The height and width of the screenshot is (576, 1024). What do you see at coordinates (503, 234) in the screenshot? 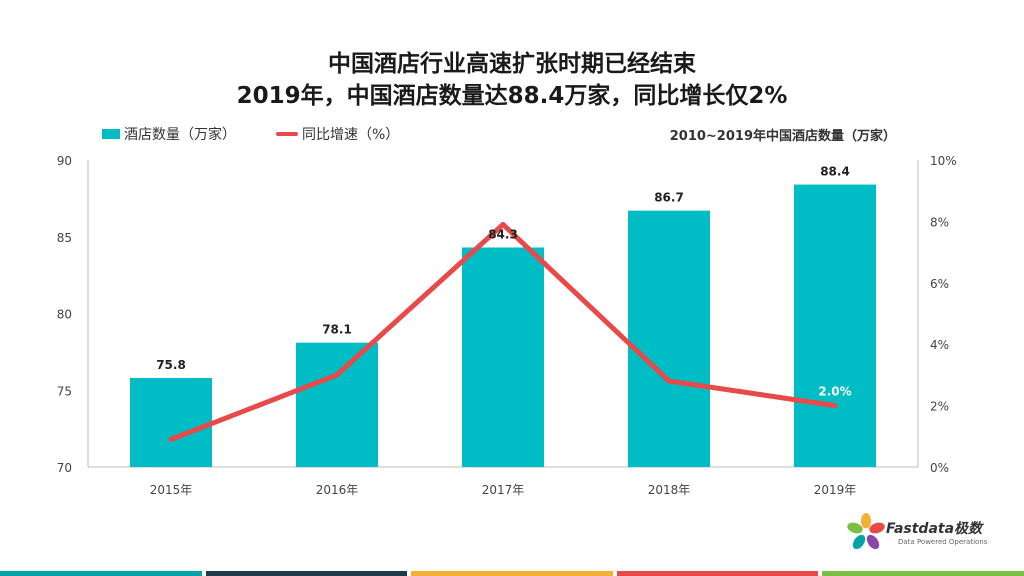
I see `bar-value-label: 84.3` at bounding box center [503, 234].